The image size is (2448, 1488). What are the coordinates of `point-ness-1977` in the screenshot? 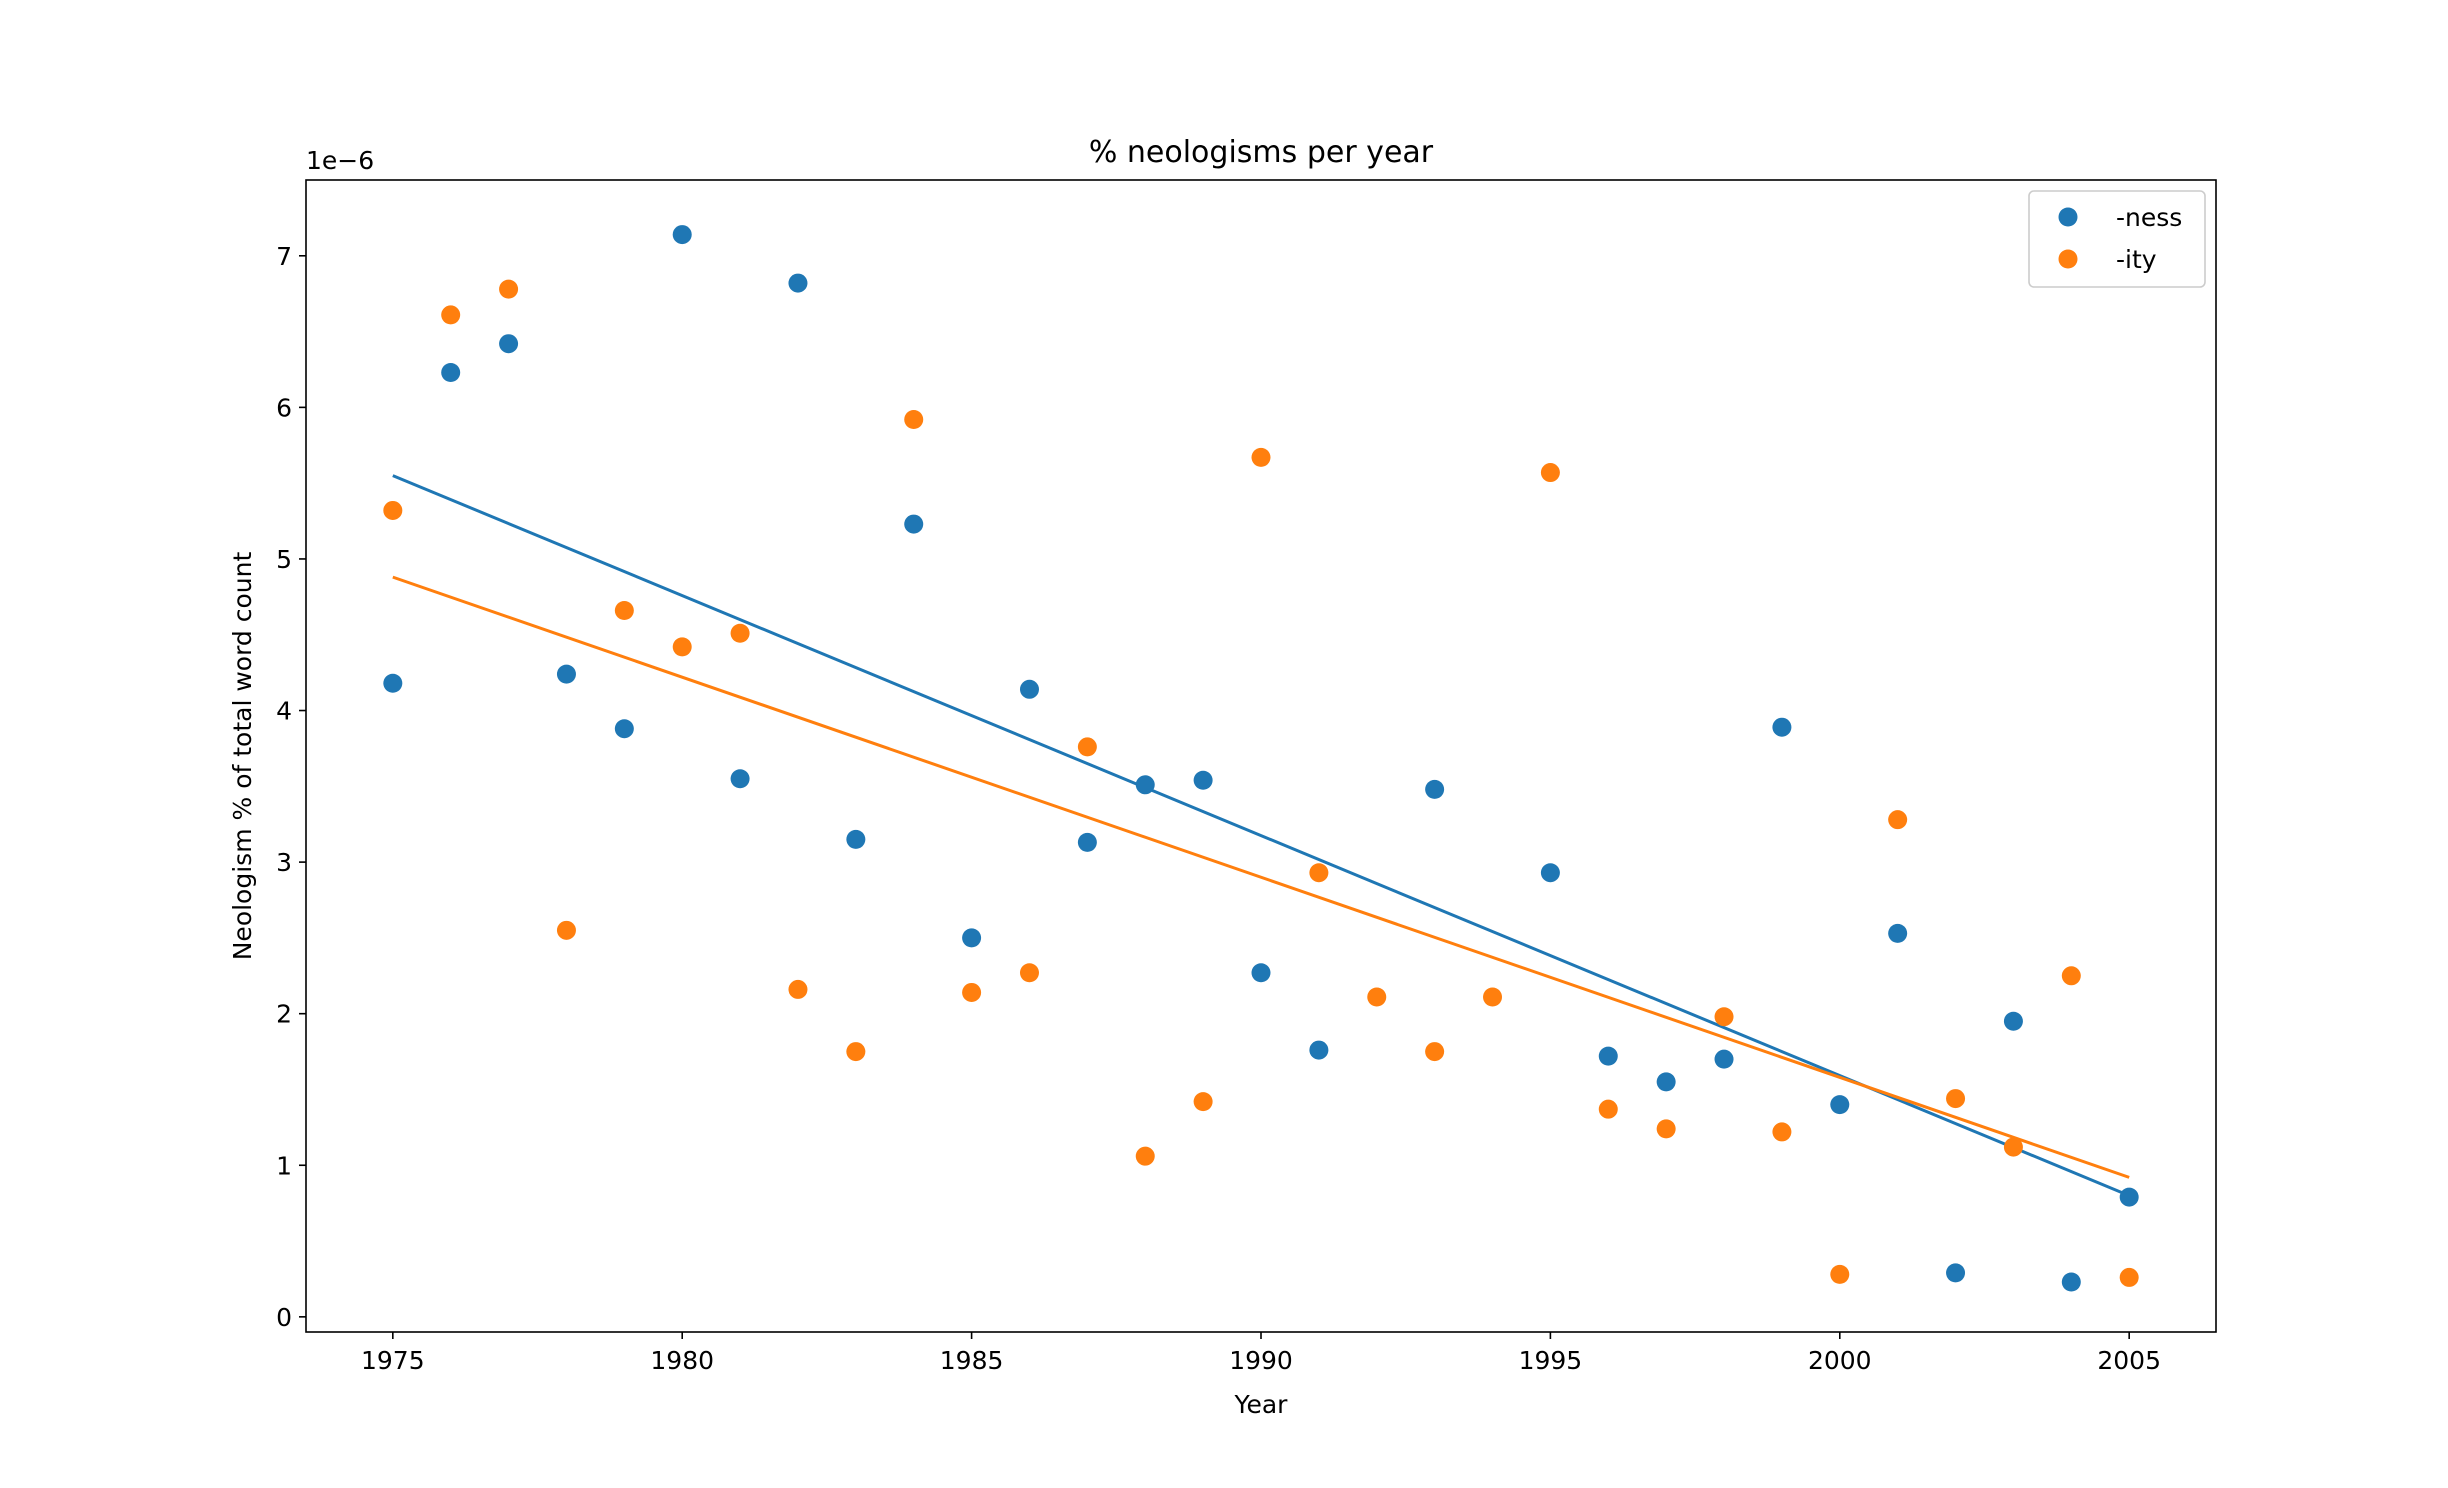 It's located at (509, 344).